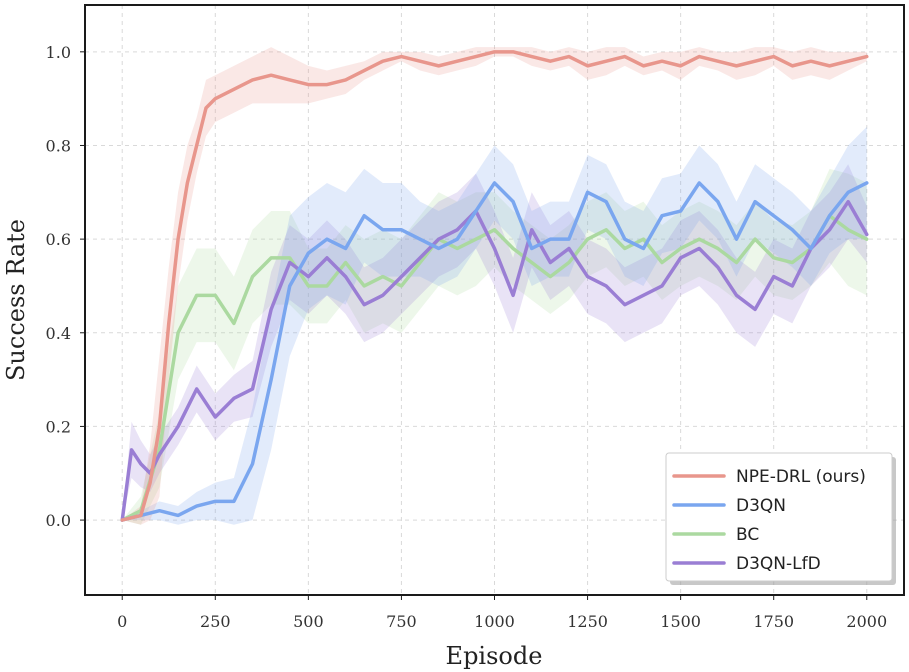  What do you see at coordinates (58, 145) in the screenshot?
I see `y-tick-label: 0.8` at bounding box center [58, 145].